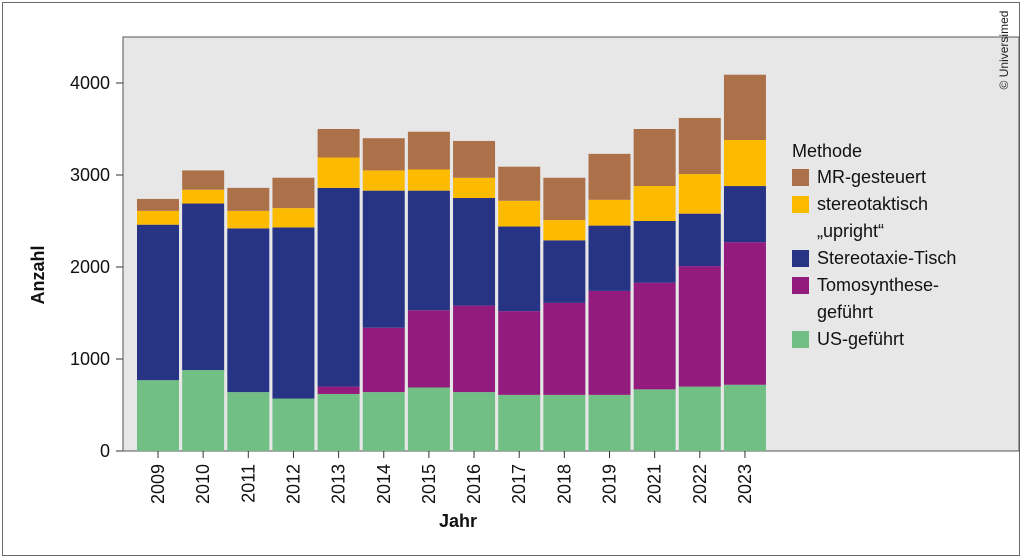 The image size is (1024, 560). Describe the element at coordinates (878, 285) in the screenshot. I see `legend-label-3: Tomosynthese-` at that location.